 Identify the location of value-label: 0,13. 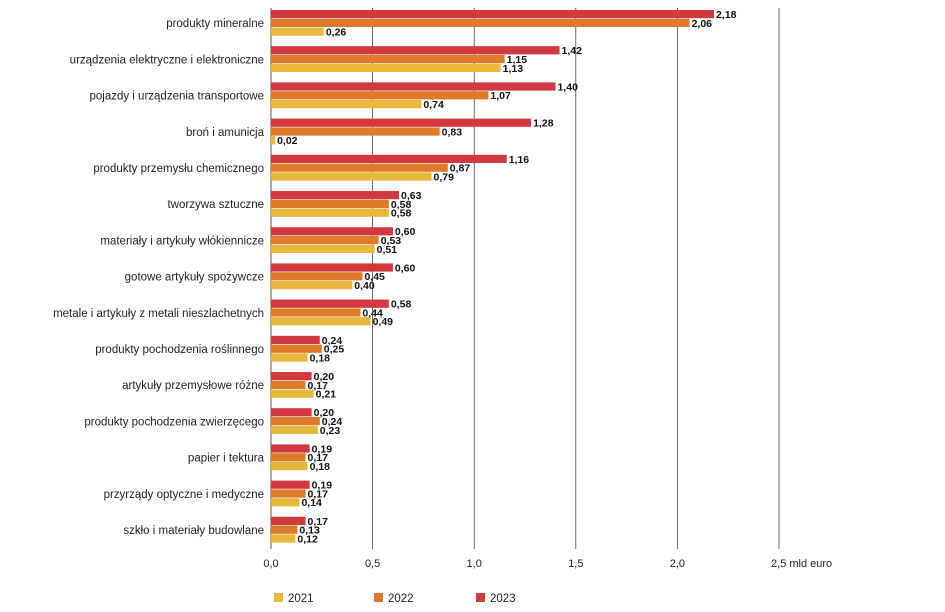
(309, 531).